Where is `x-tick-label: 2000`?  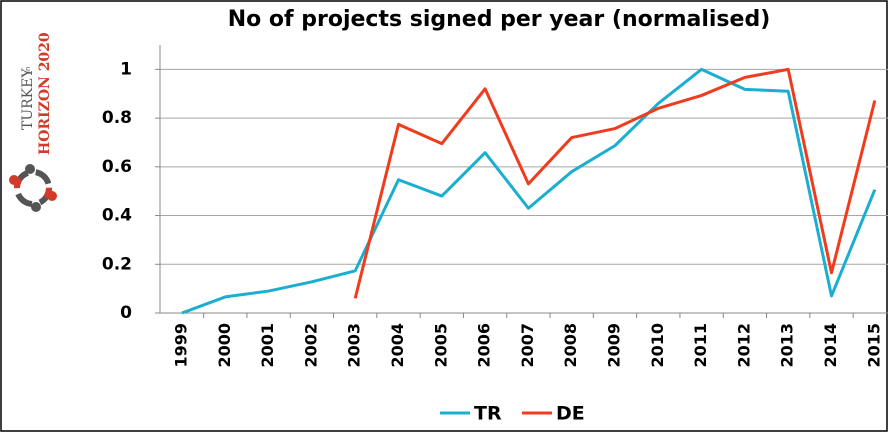 x-tick-label: 2000 is located at coordinates (224, 345).